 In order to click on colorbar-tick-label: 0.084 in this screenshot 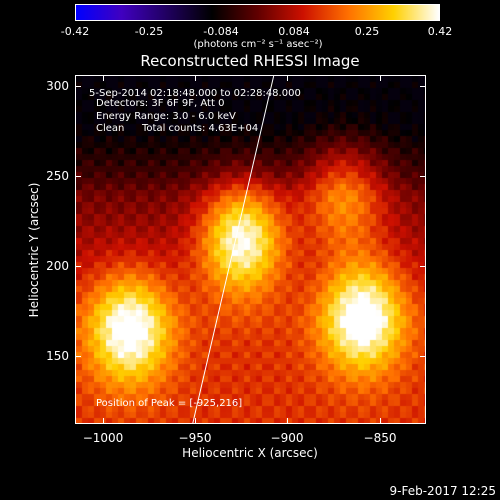, I will do `click(294, 31)`.